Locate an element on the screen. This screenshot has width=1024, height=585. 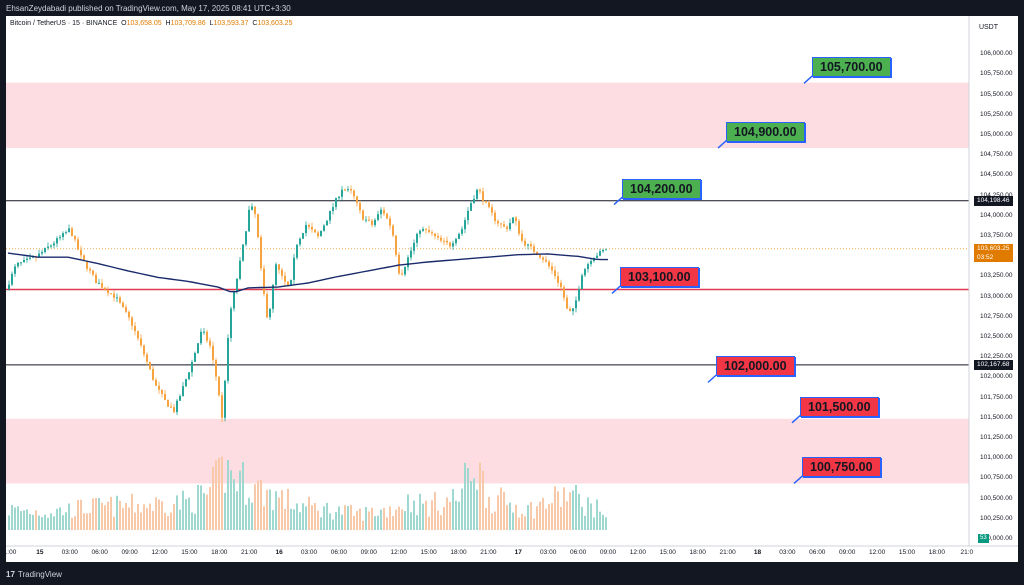
tradingview-brand: 17 TradingView is located at coordinates (34, 575).